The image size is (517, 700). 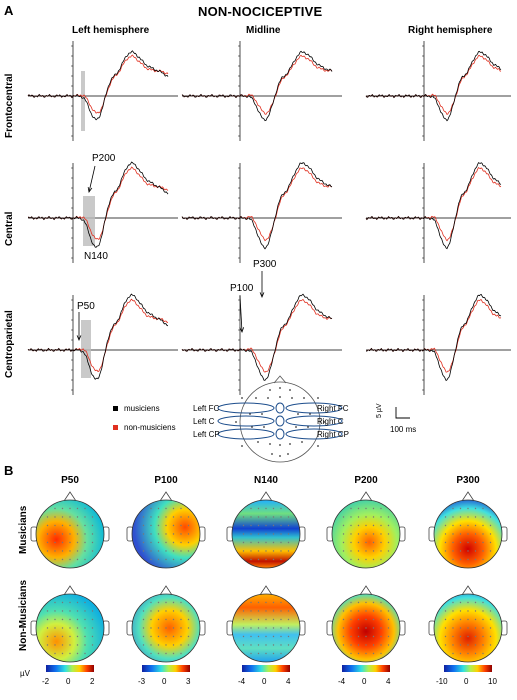 What do you see at coordinates (333, 408) in the screenshot?
I see `electrode-label-right-fc: Right FC` at bounding box center [333, 408].